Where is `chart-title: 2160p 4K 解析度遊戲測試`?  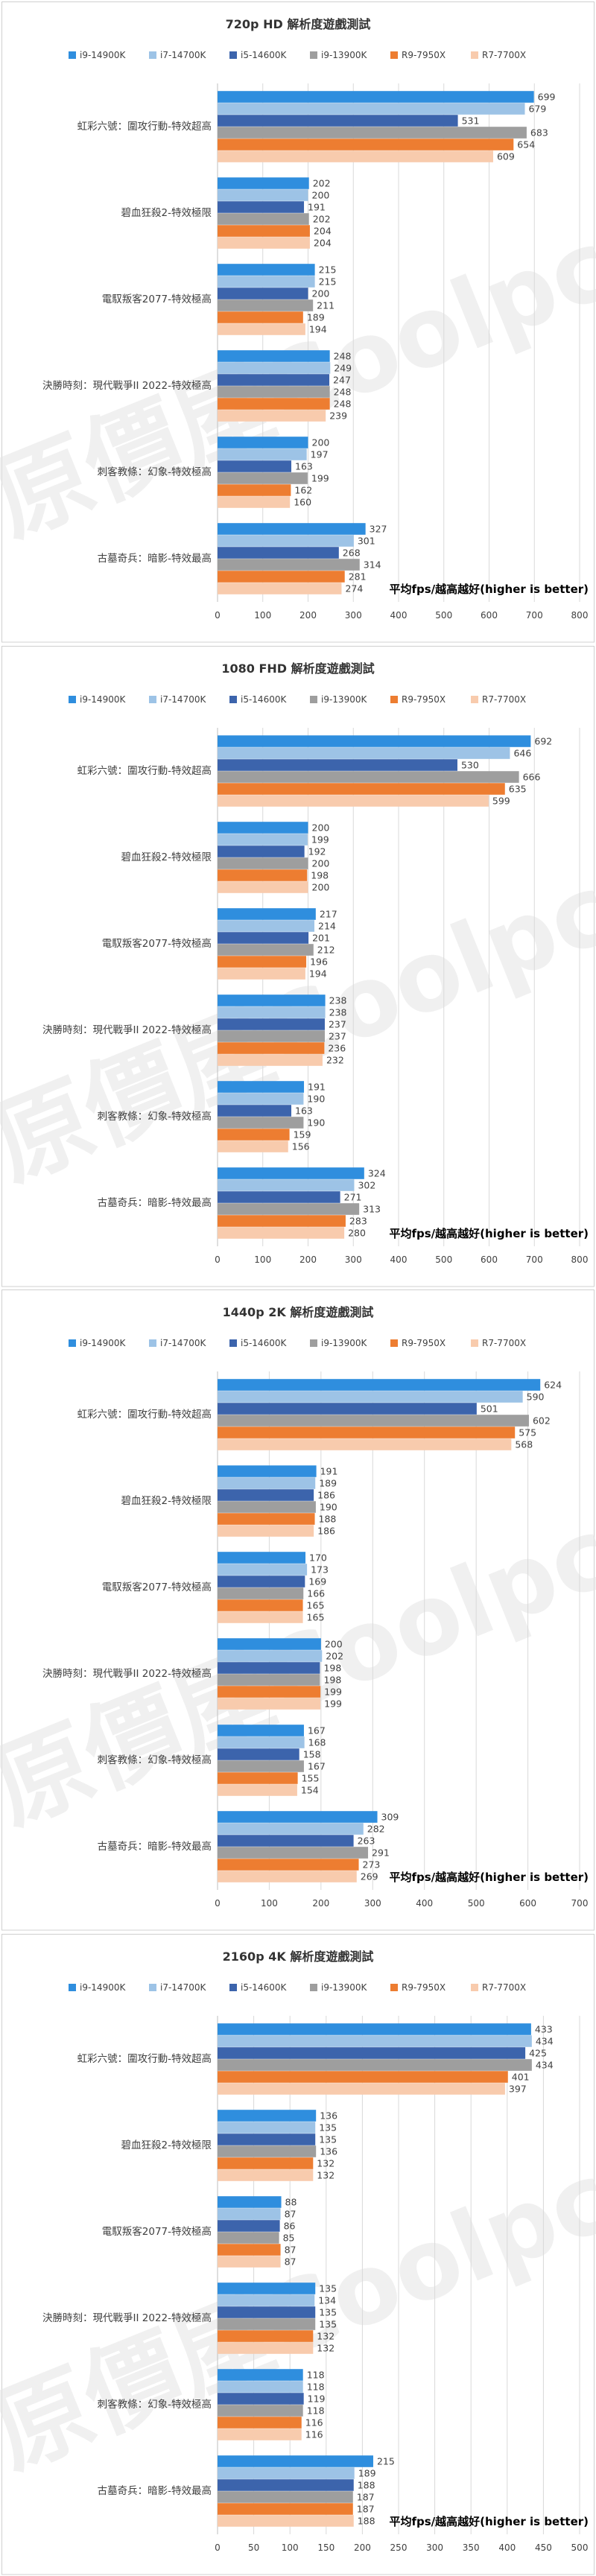
chart-title: 2160p 4K 解析度遊戲測試 is located at coordinates (298, 1957).